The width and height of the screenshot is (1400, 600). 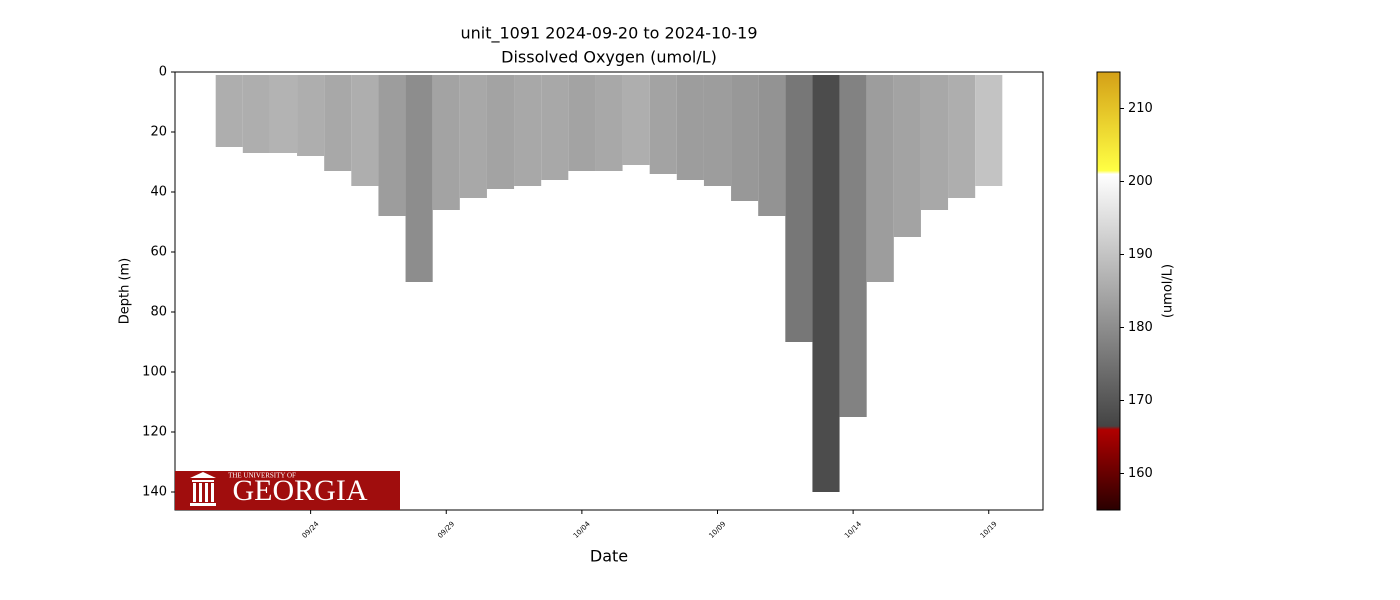 What do you see at coordinates (158, 132) in the screenshot?
I see `y-tick-label: 20` at bounding box center [158, 132].